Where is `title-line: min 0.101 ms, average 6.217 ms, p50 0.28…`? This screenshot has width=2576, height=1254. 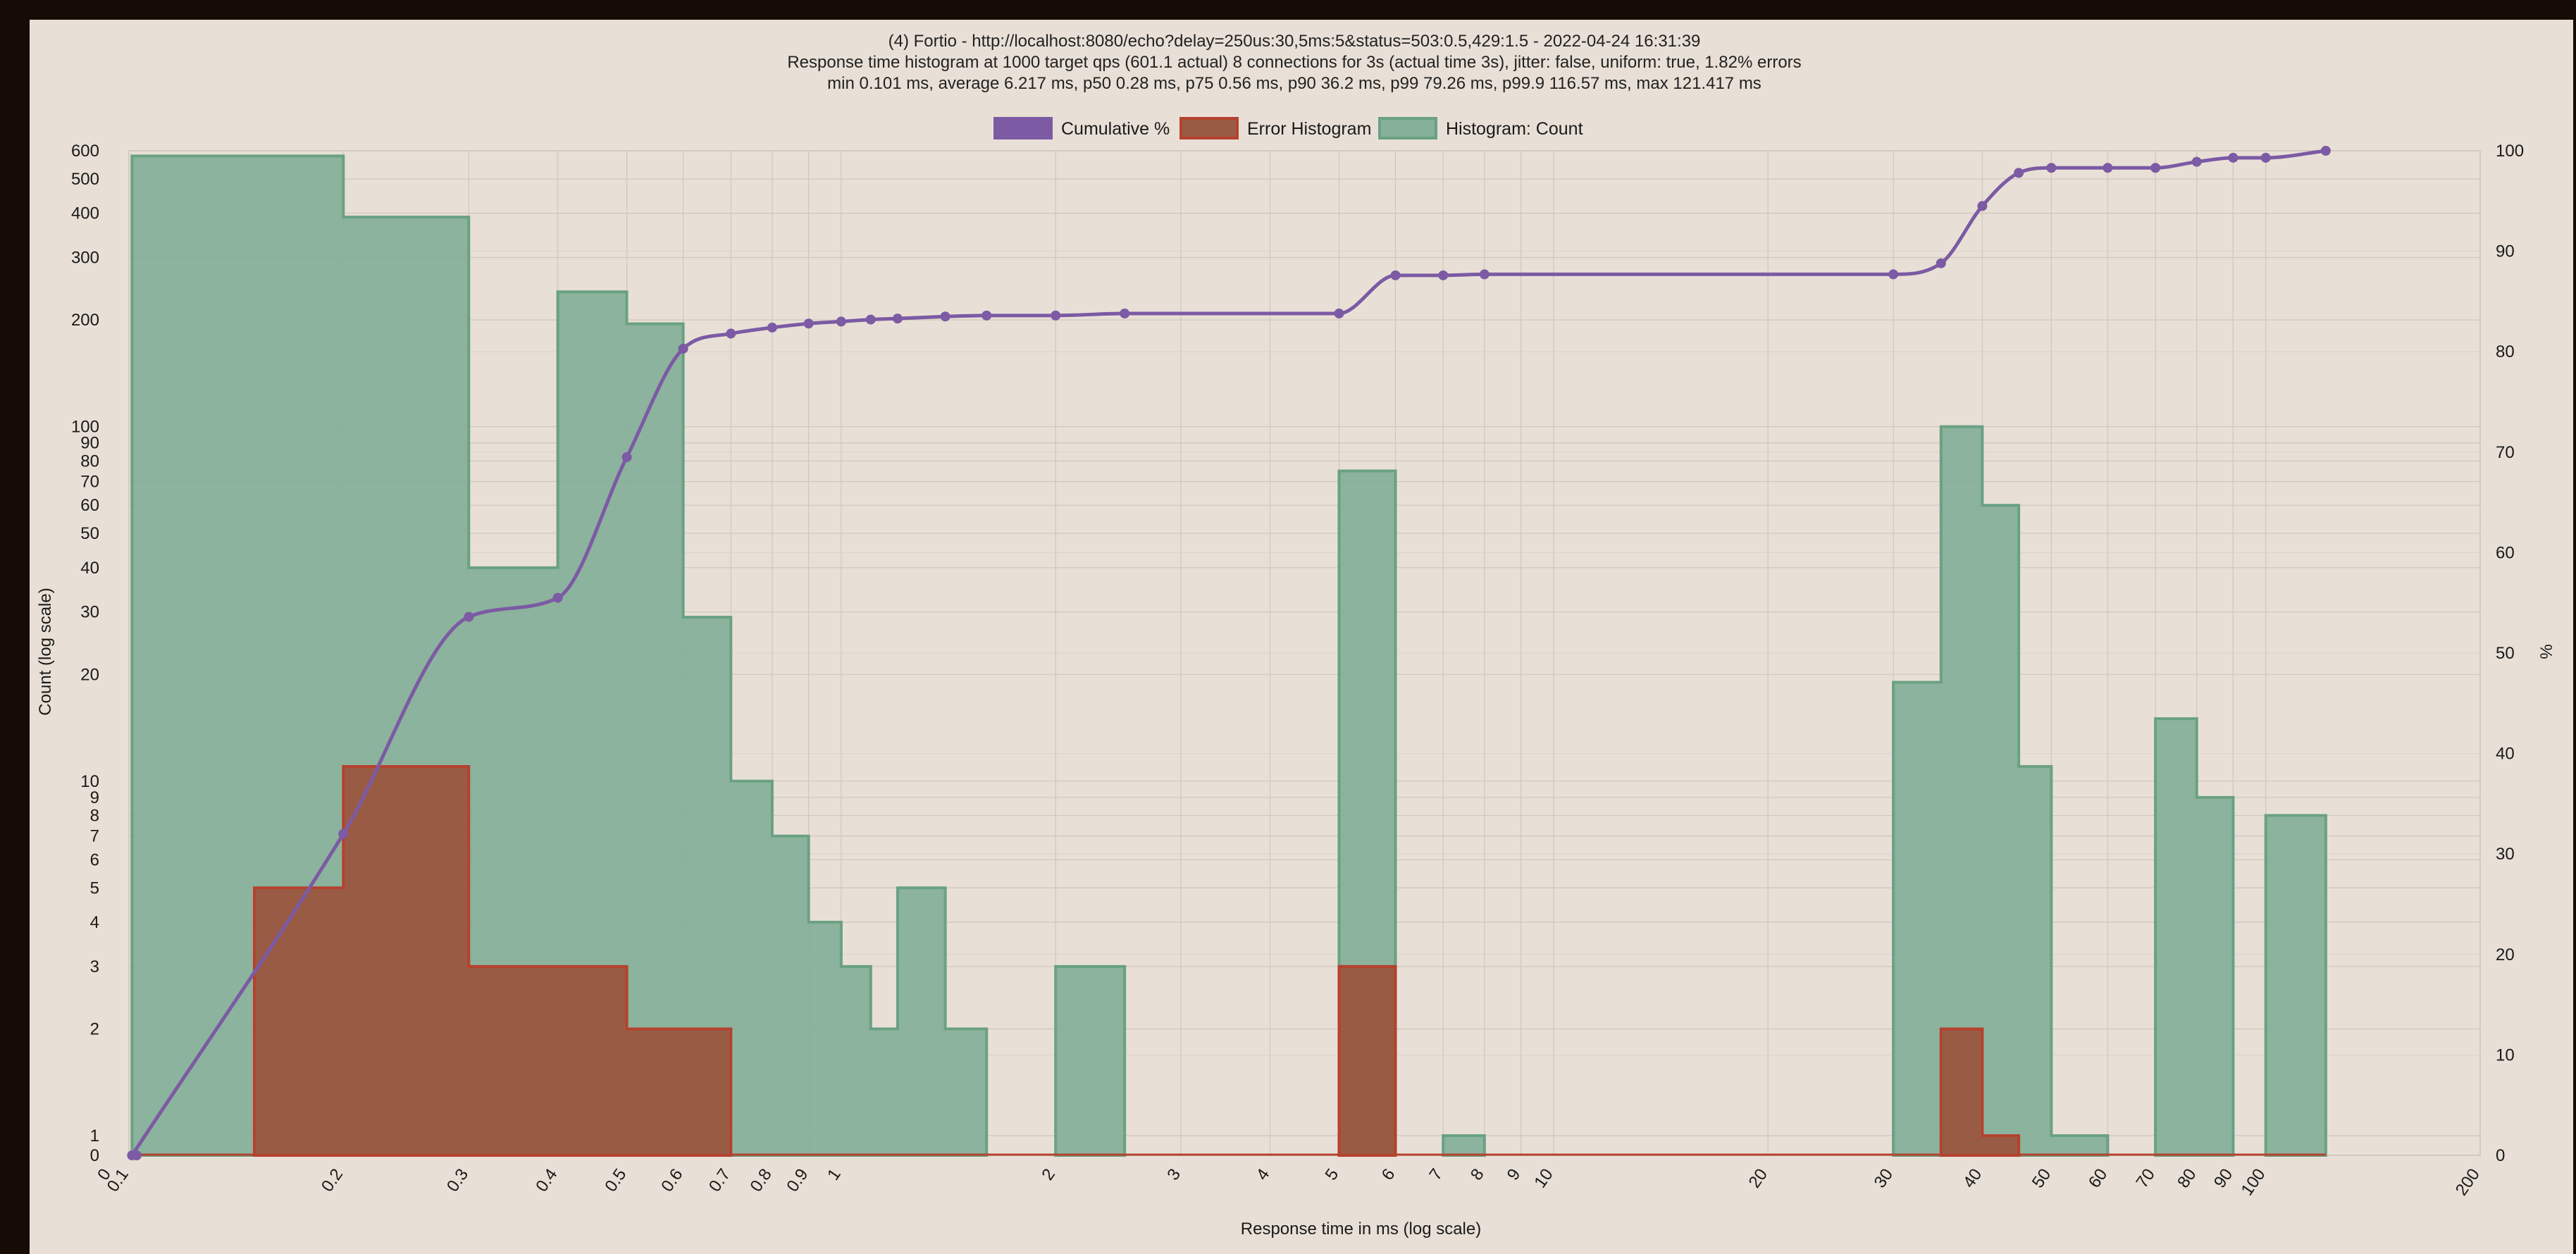 title-line: min 0.101 ms, average 6.217 ms, p50 0.28… is located at coordinates (1294, 83).